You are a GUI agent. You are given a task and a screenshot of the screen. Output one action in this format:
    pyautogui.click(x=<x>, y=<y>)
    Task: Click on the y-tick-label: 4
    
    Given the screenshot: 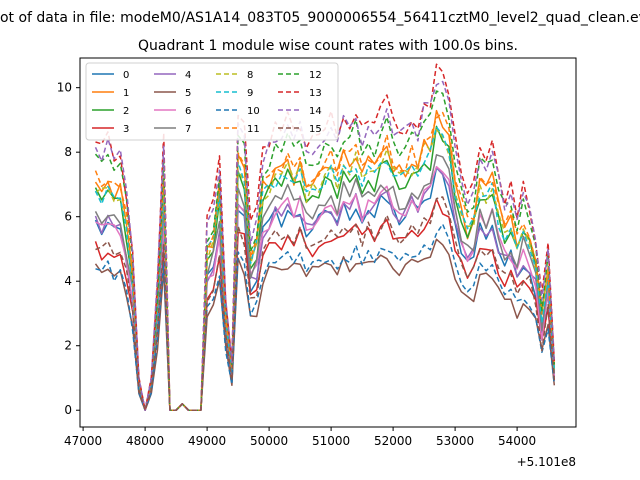 What is the action you would take?
    pyautogui.click(x=68, y=281)
    